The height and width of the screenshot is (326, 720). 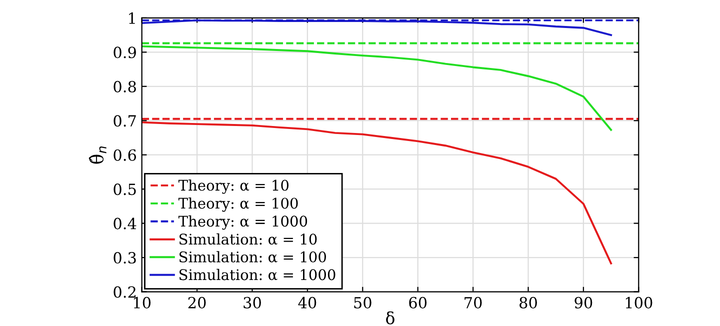 What do you see at coordinates (253, 256) in the screenshot?
I see `legend-label: Simulation: α = 100` at bounding box center [253, 256].